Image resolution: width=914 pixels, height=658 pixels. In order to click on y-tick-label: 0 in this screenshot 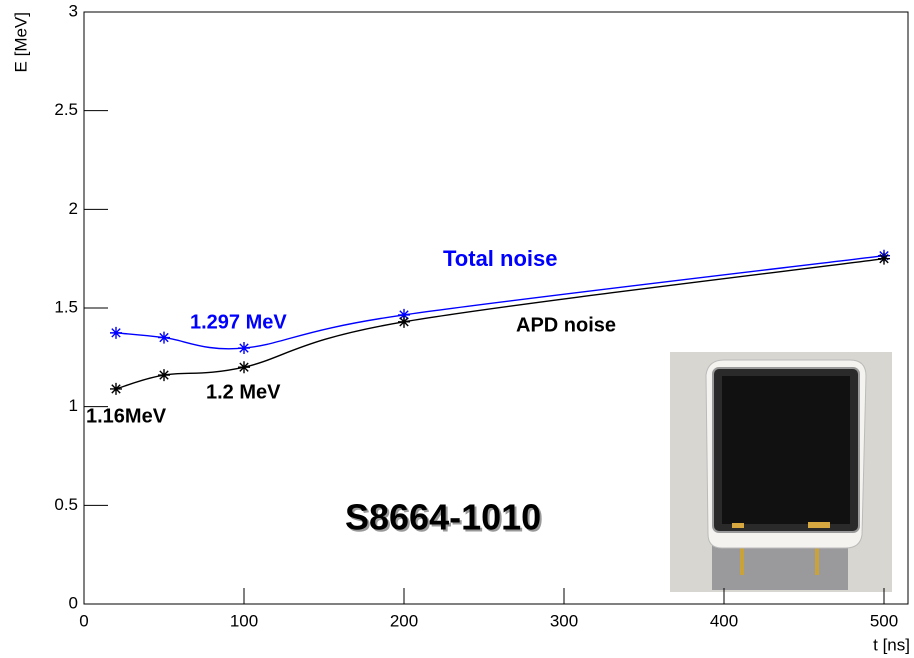, I will do `click(73, 602)`.